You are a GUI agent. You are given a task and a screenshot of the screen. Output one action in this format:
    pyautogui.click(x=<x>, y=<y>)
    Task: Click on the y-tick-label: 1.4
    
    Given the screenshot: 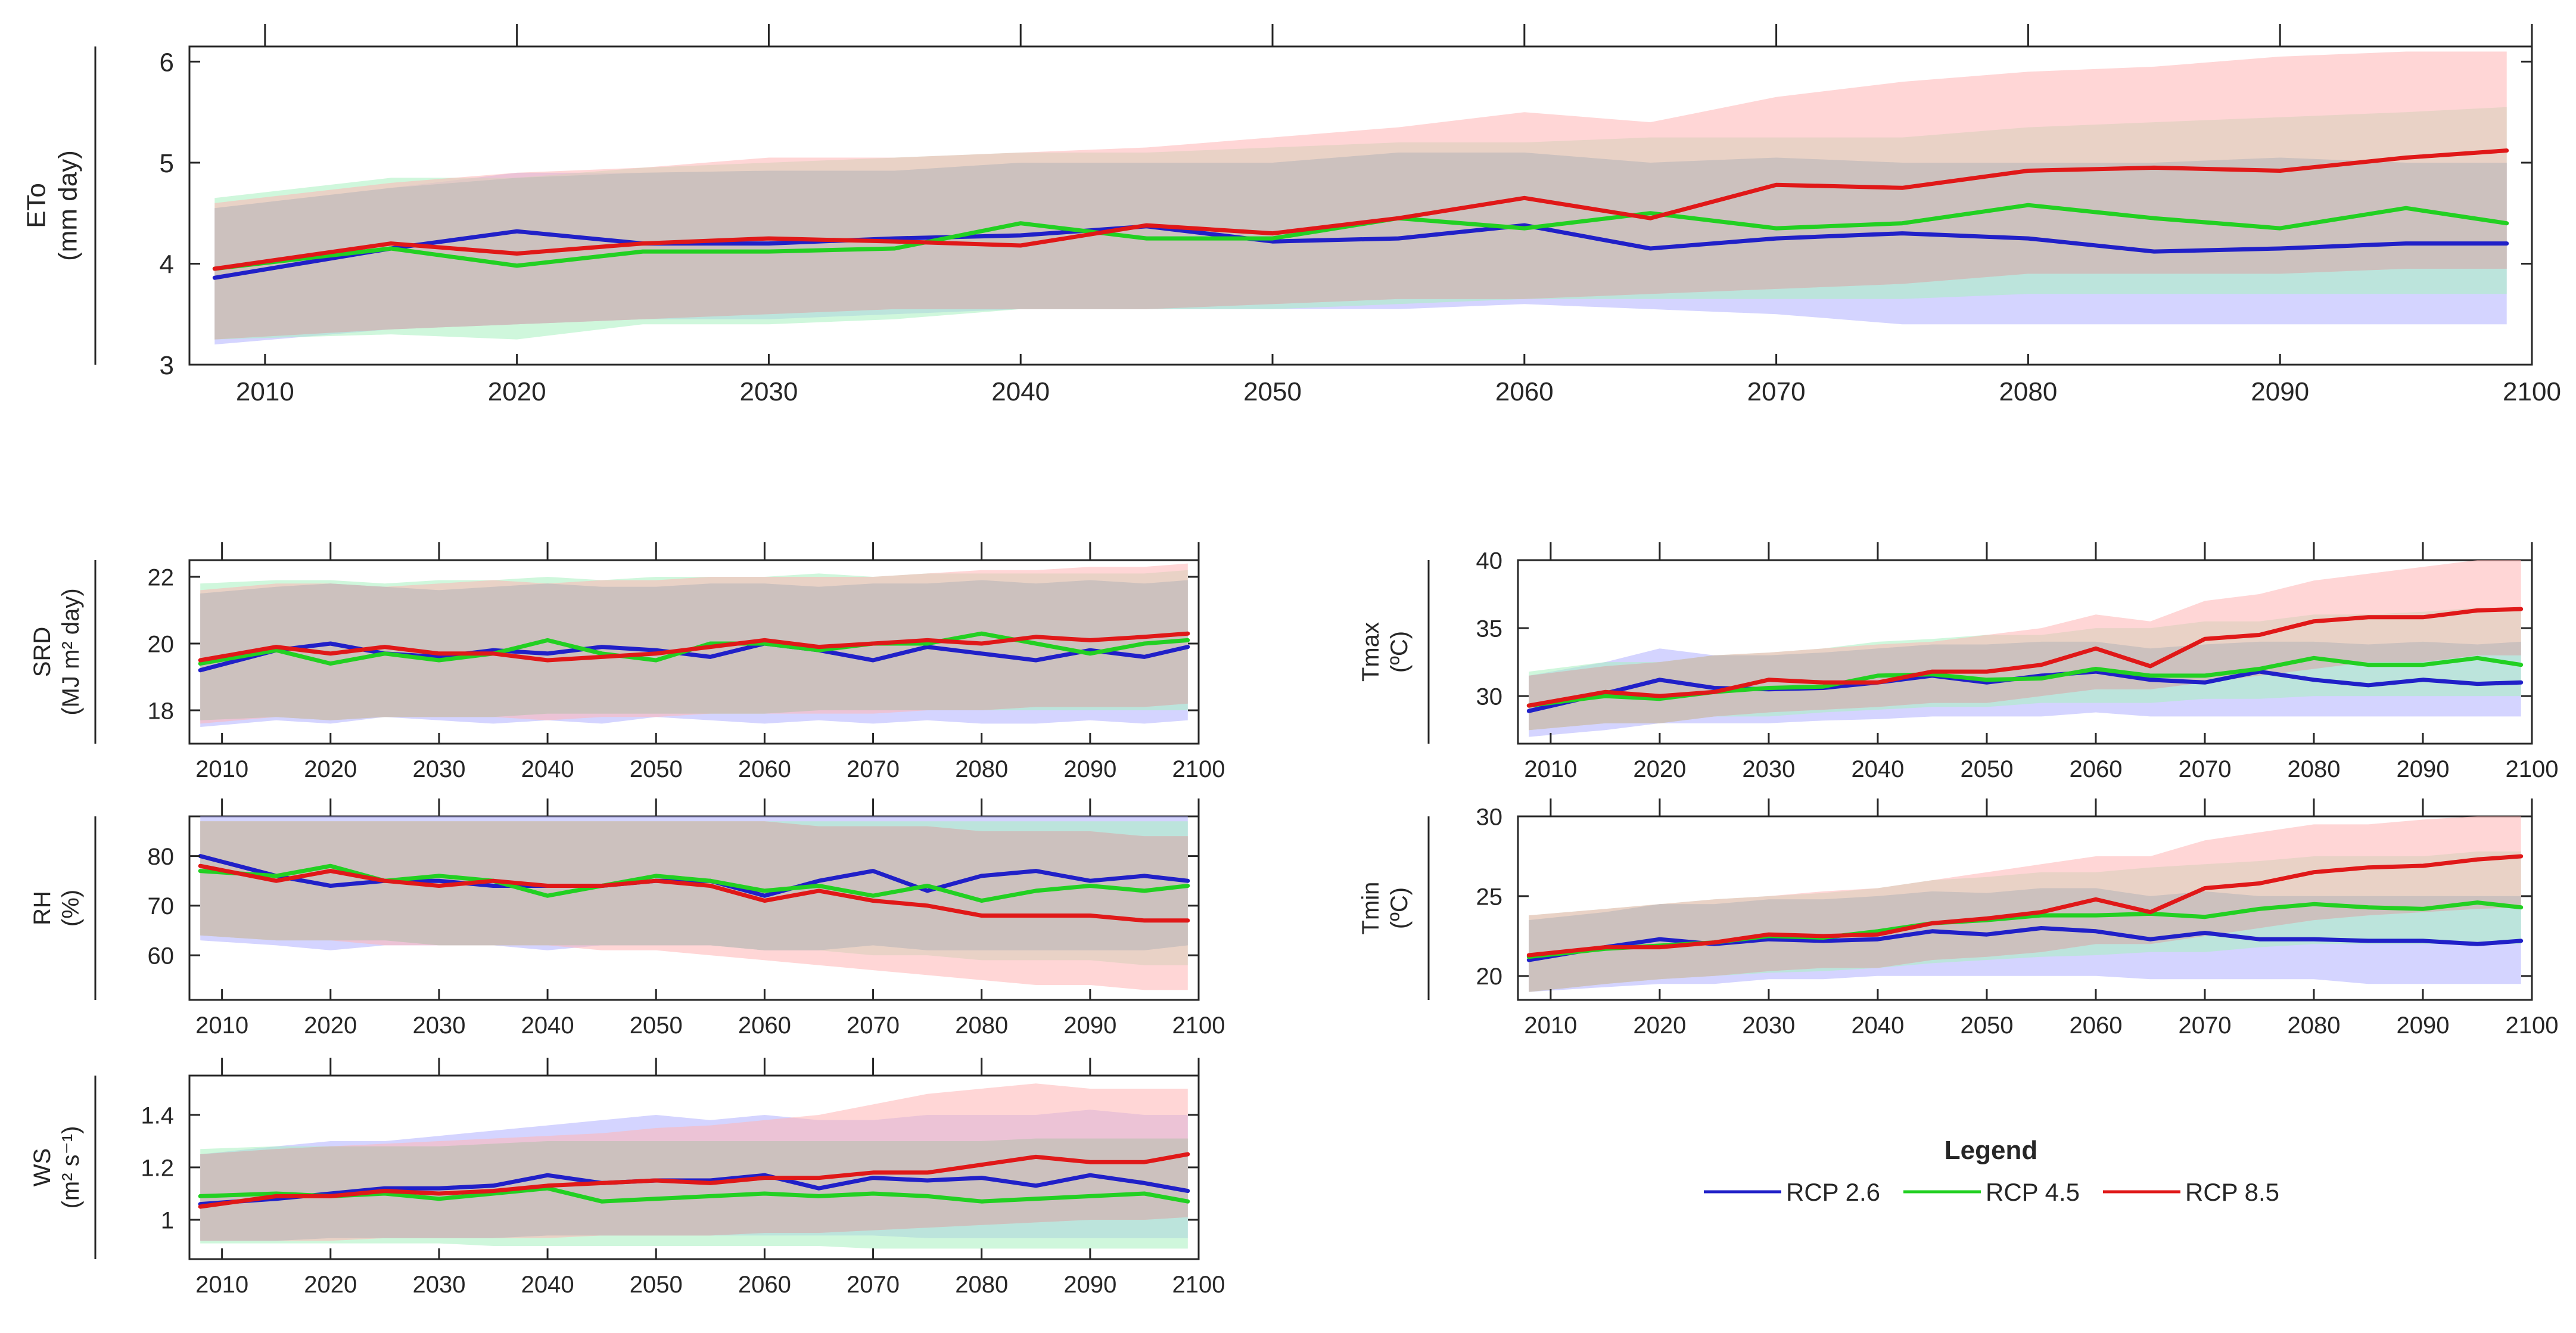 What is the action you would take?
    pyautogui.click(x=157, y=1115)
    